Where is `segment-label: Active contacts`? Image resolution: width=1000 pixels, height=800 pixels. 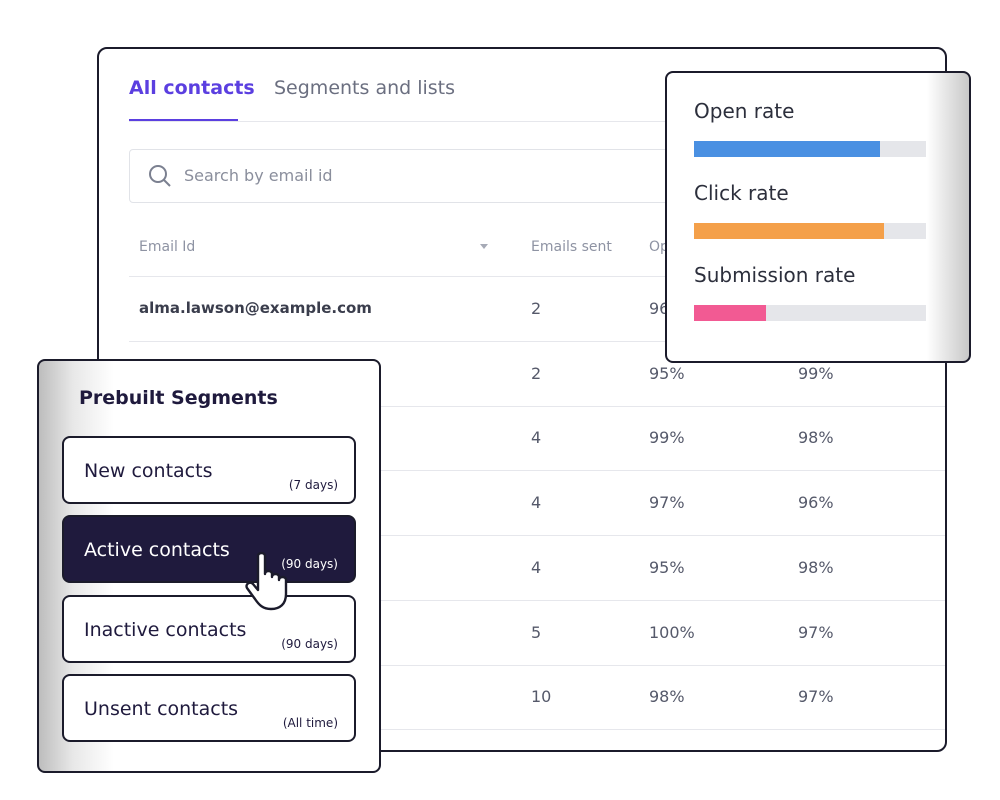
segment-label: Active contacts is located at coordinates (157, 550).